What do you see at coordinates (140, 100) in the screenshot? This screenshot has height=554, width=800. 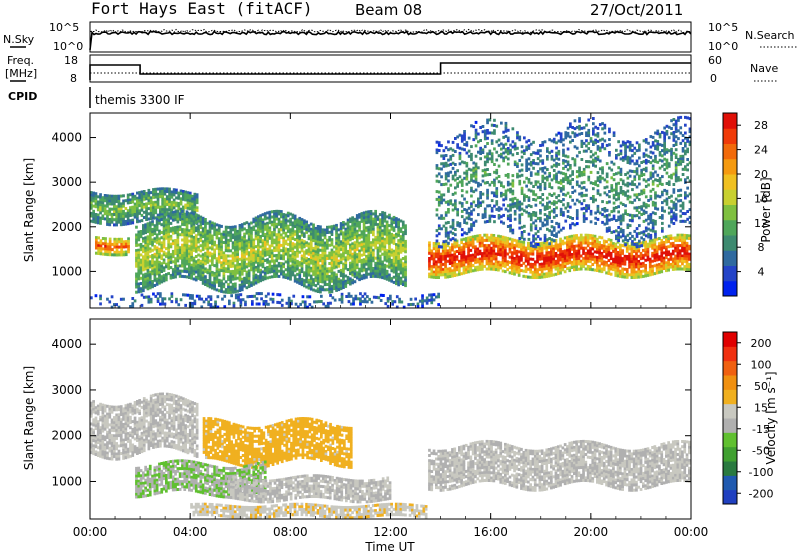 I see `cpid-text: themis 3300 IF` at bounding box center [140, 100].